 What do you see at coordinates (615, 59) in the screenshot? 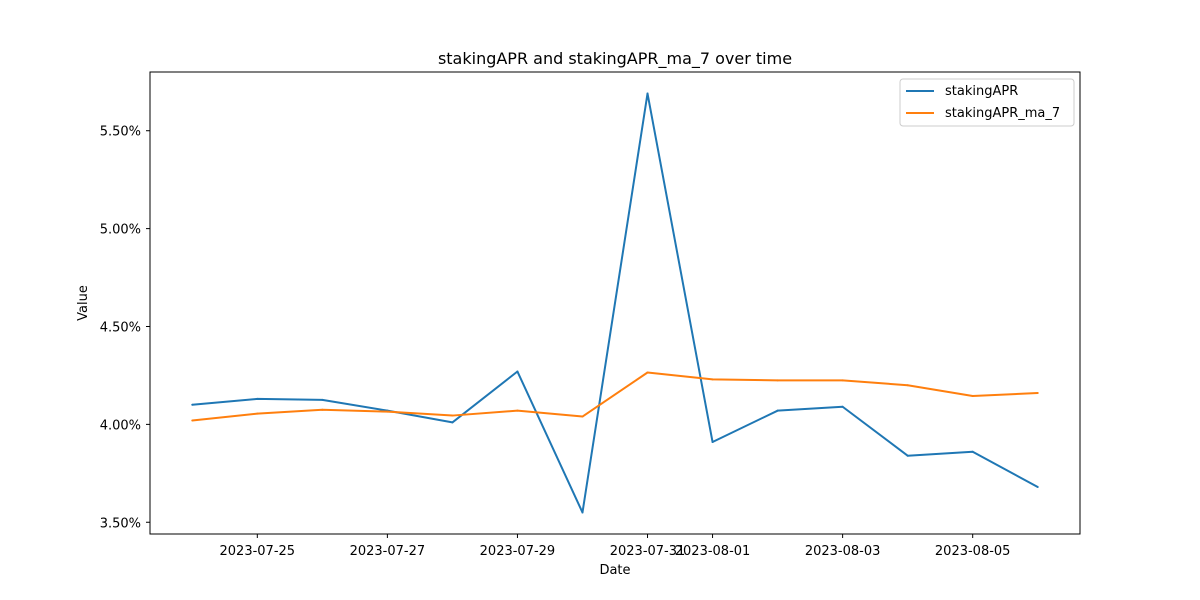
I see `chart-title: stakingAPR and stakingAPR_ma_7 over time` at bounding box center [615, 59].